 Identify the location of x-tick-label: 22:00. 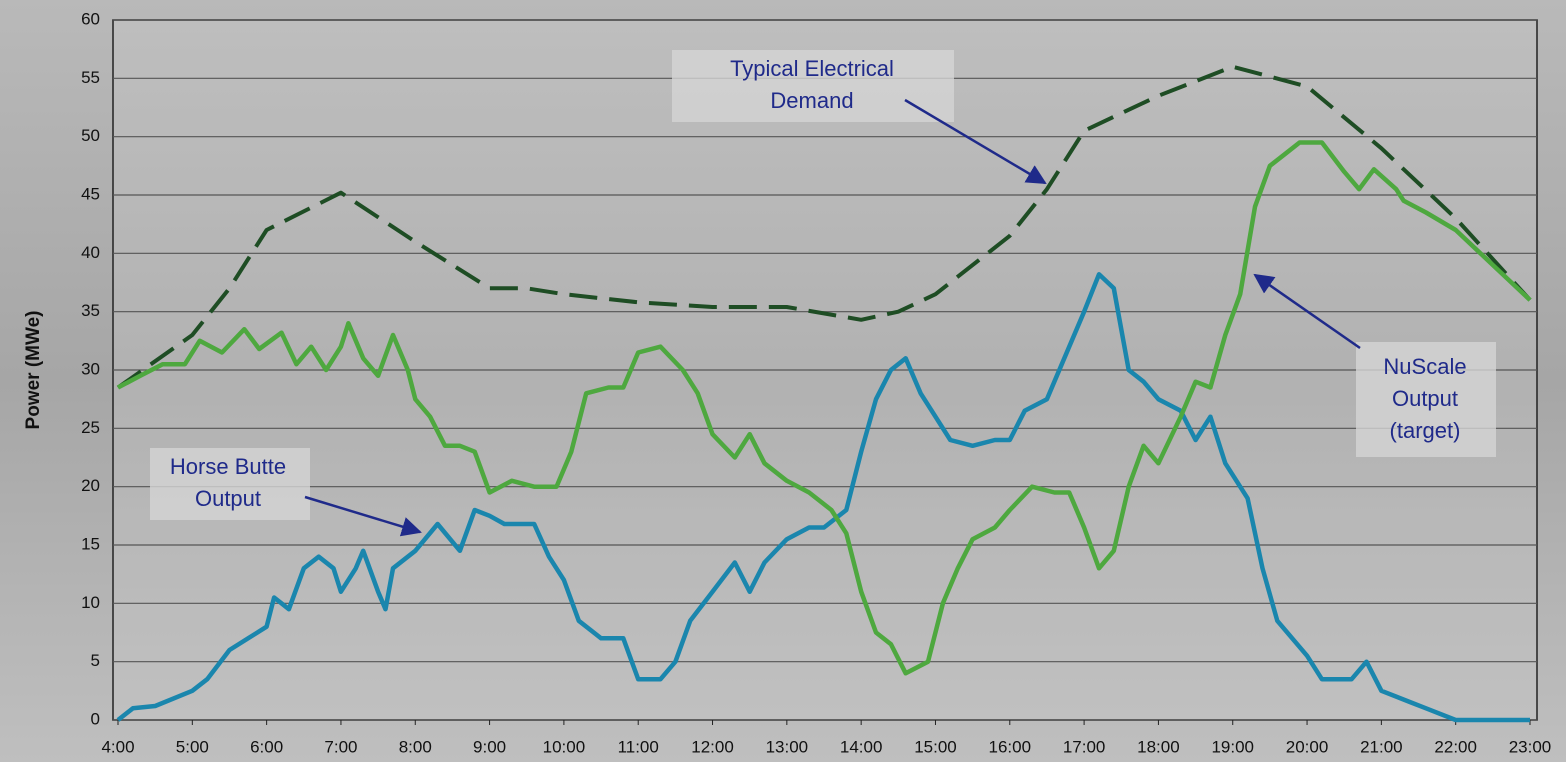
(1455, 746).